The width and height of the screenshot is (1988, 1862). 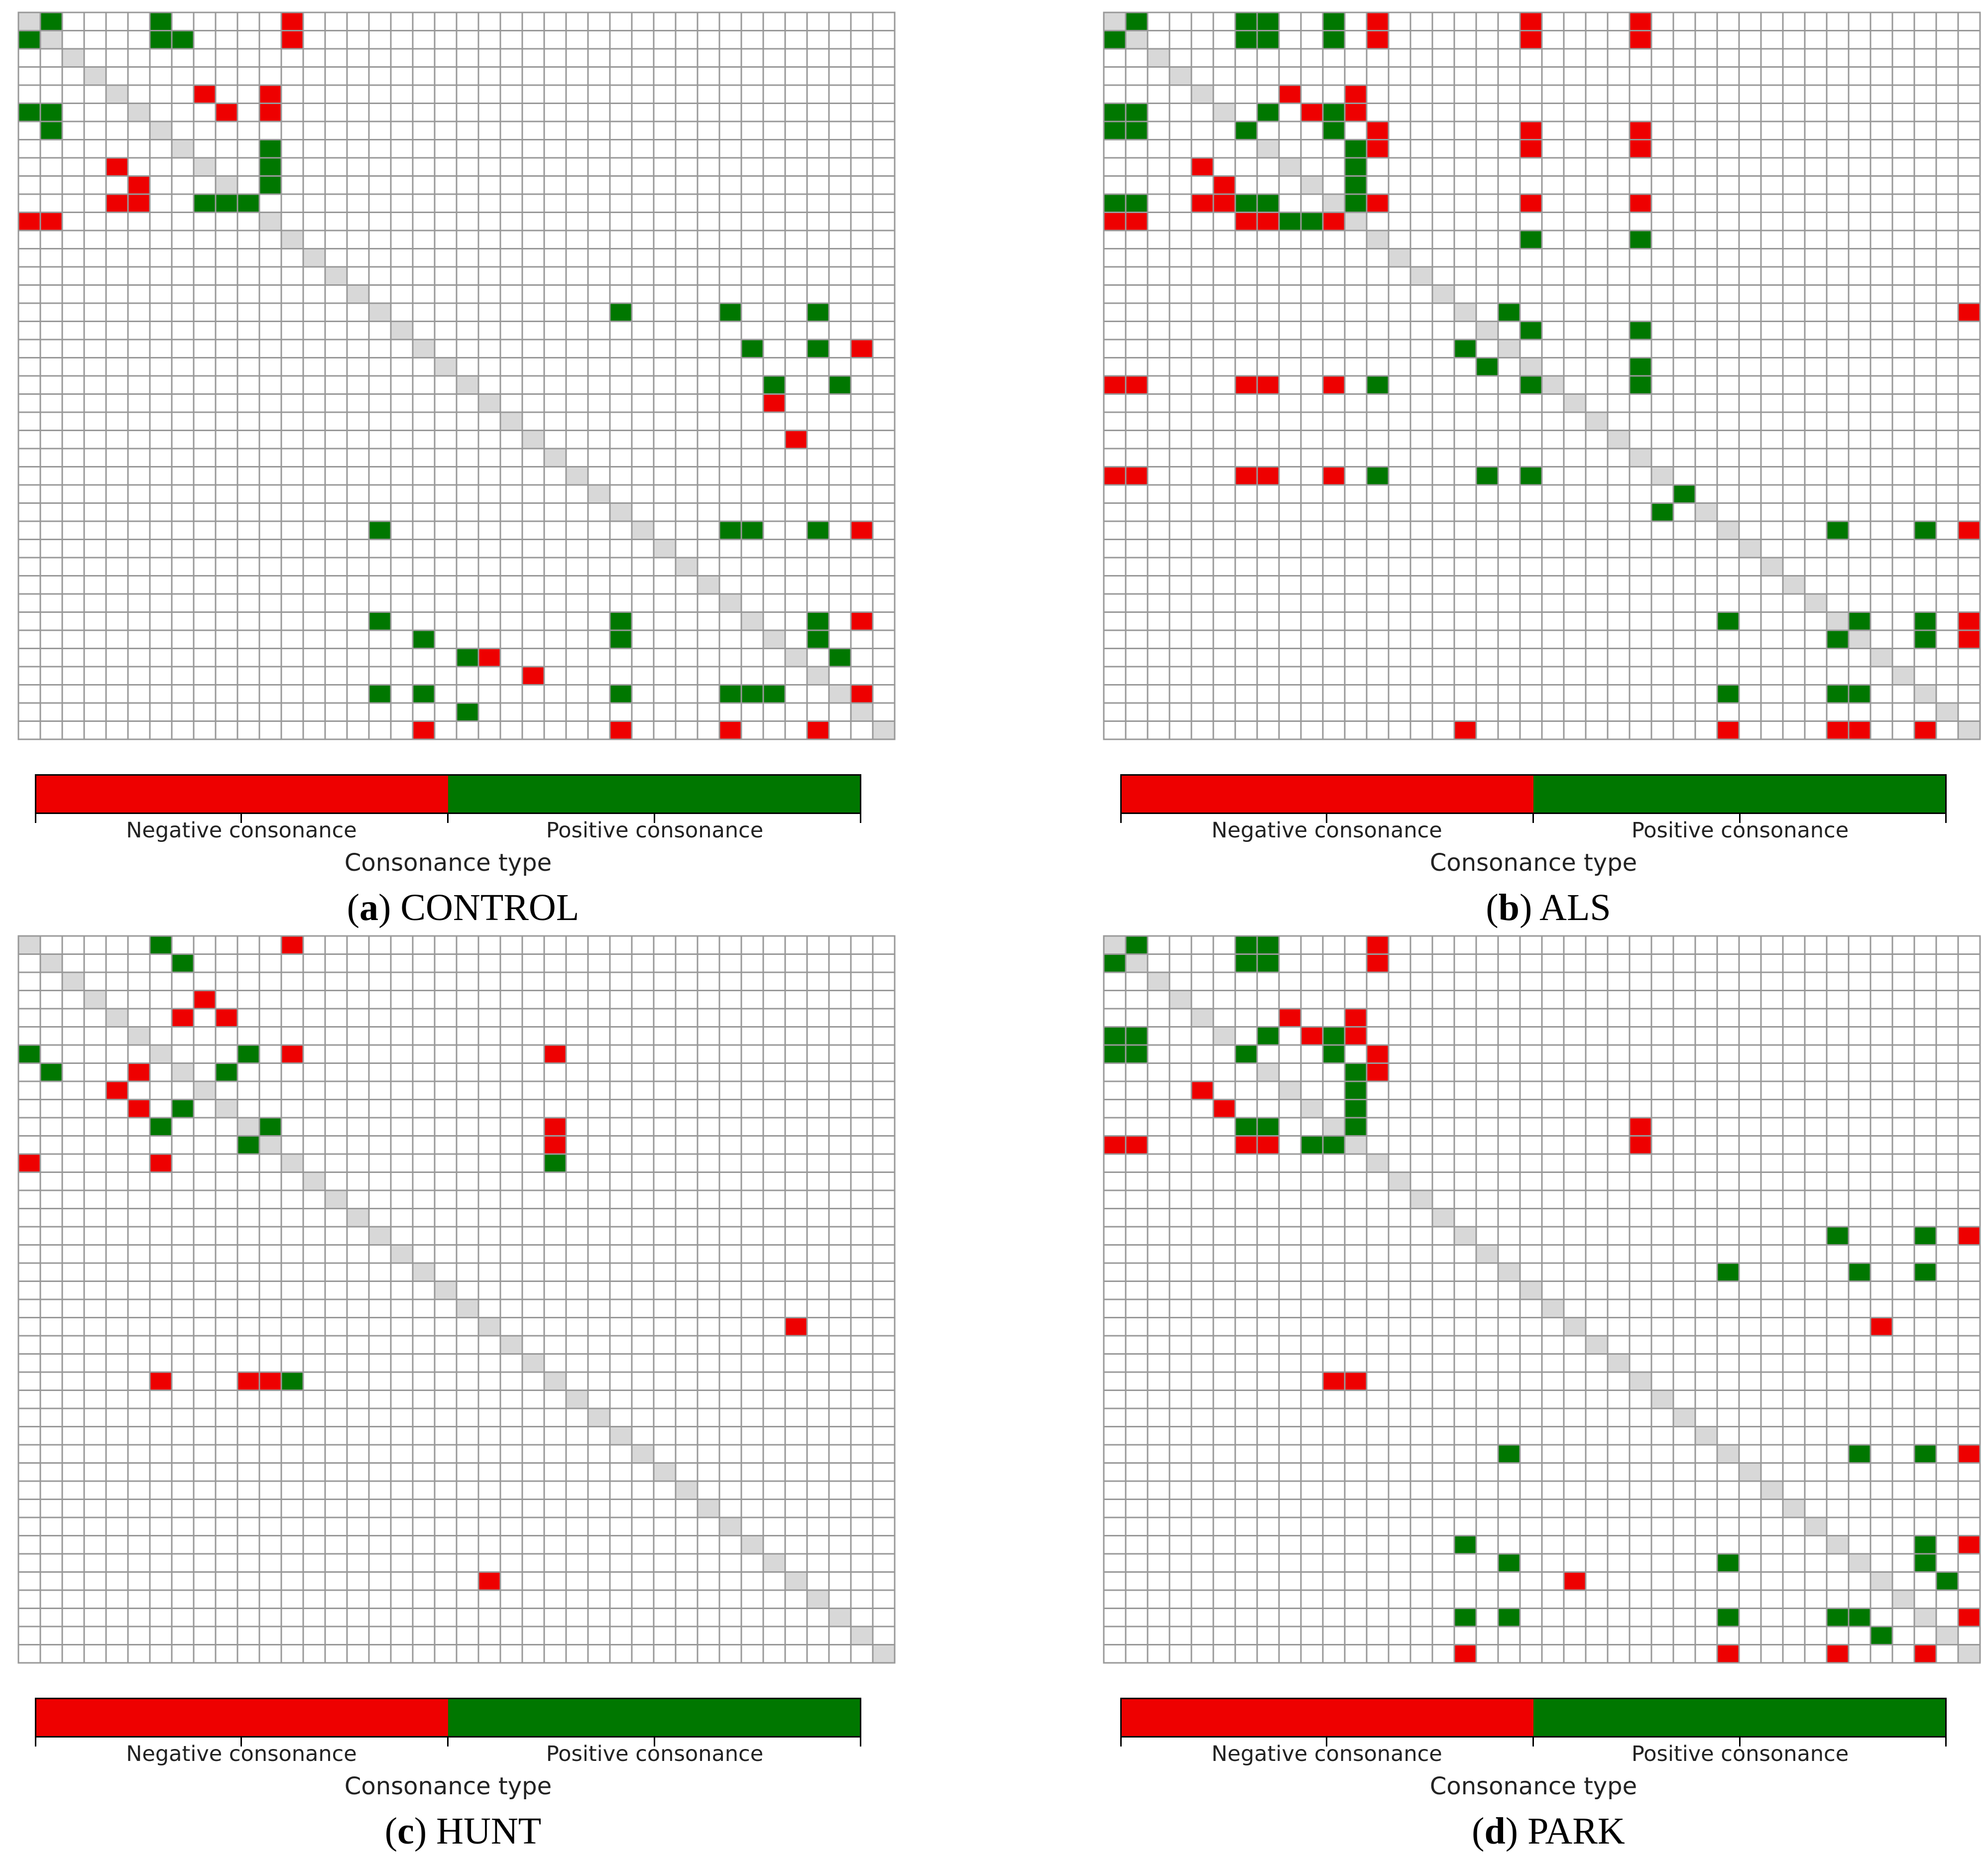 What do you see at coordinates (464, 908) in the screenshot?
I see `panel-caption: (a) CONTROL` at bounding box center [464, 908].